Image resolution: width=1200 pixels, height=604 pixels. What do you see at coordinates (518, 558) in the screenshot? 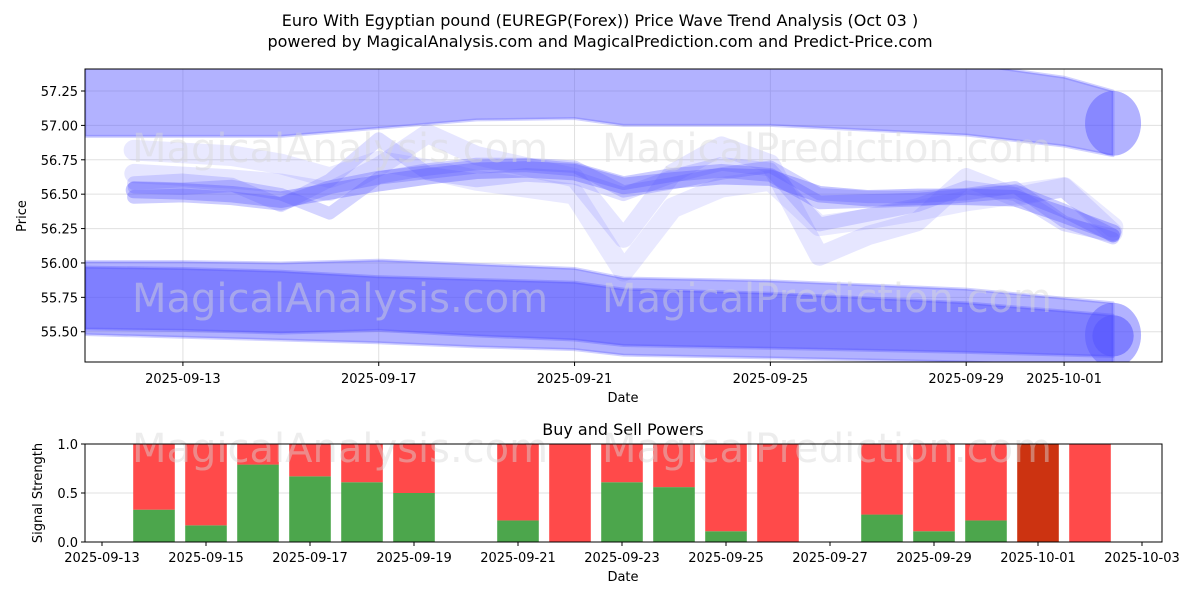
I see `signal-x-tick-label: 2025-09-21` at bounding box center [518, 558].